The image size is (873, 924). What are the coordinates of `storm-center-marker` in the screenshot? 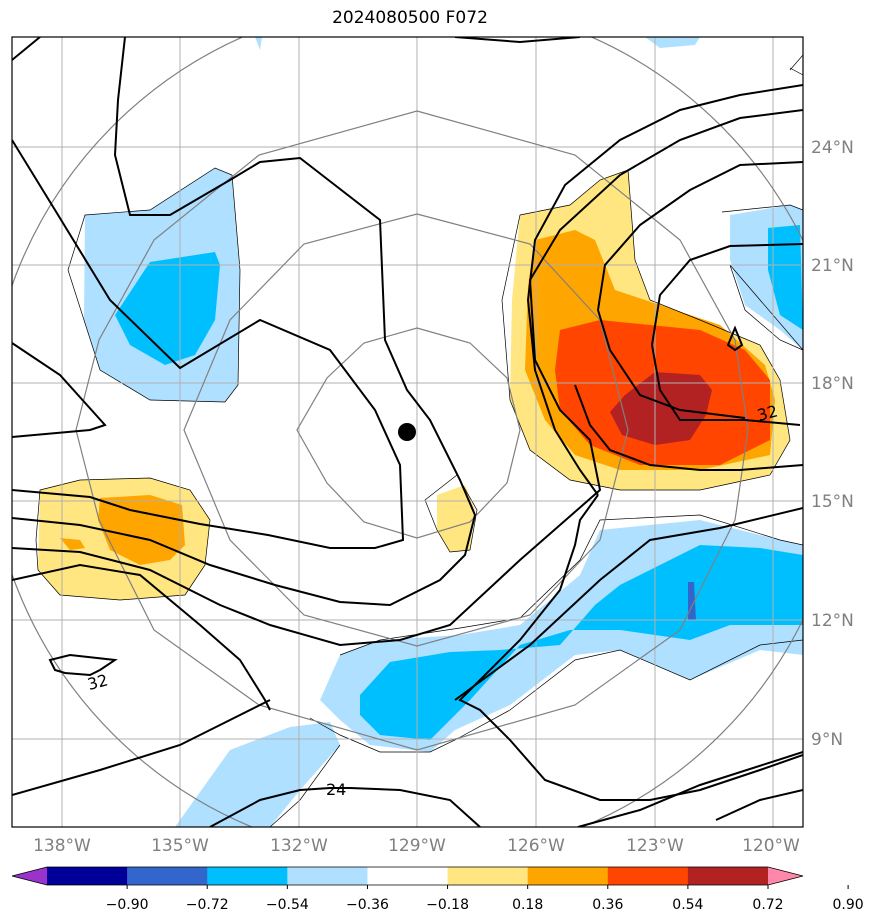 It's located at (407, 432).